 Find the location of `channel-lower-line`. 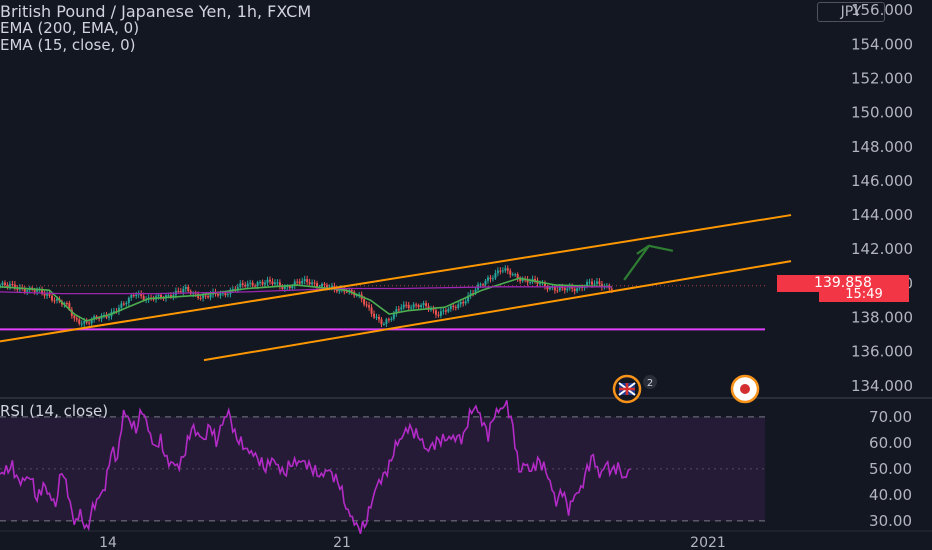

channel-lower-line is located at coordinates (497, 311).